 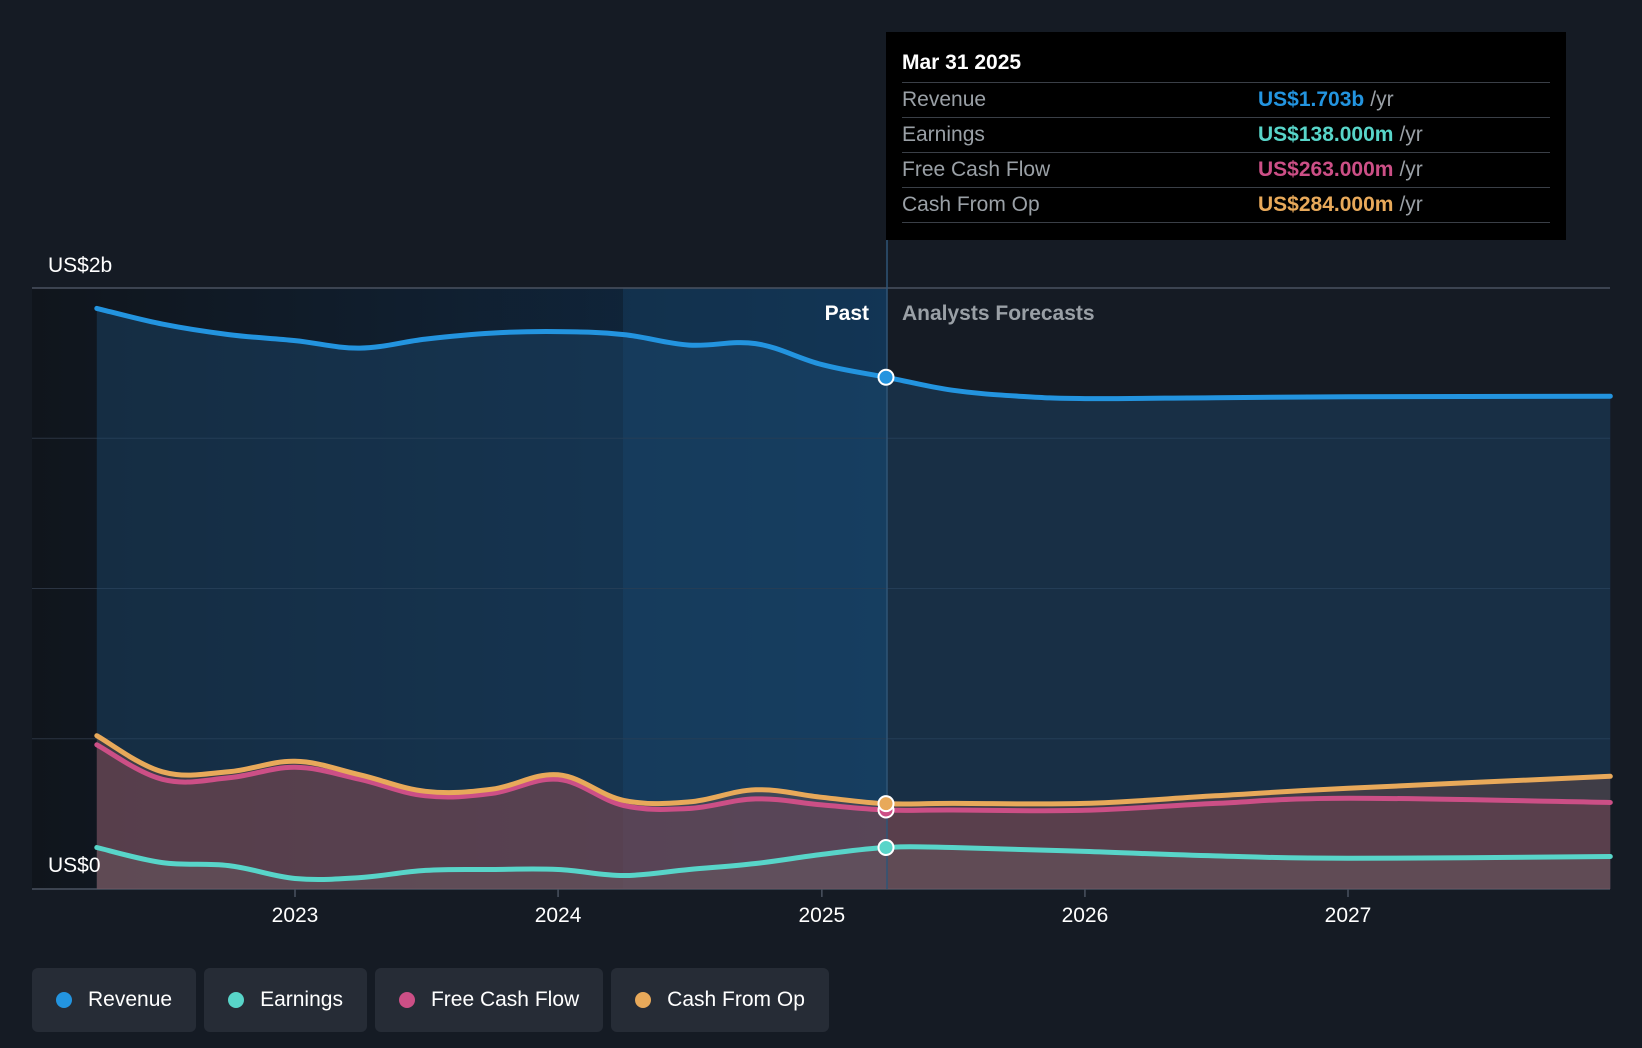 I want to click on legend-label: Cash From Op, so click(x=736, y=999).